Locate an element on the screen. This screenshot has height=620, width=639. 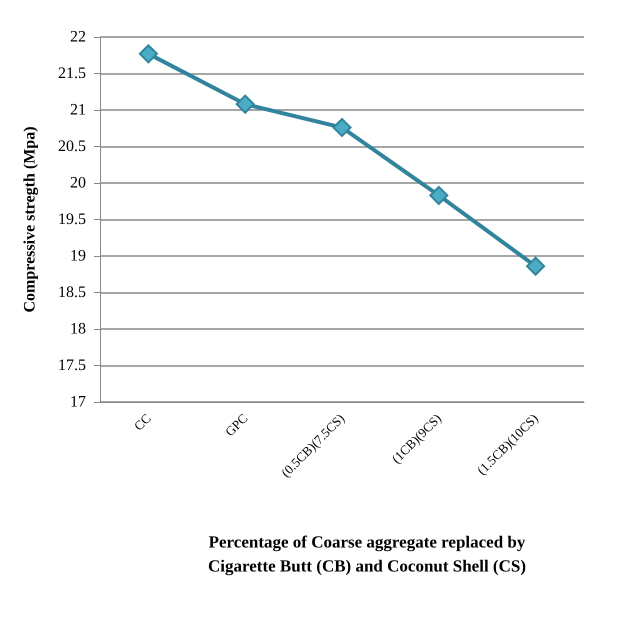
y-tick-label: 21.5 is located at coordinates (72, 73).